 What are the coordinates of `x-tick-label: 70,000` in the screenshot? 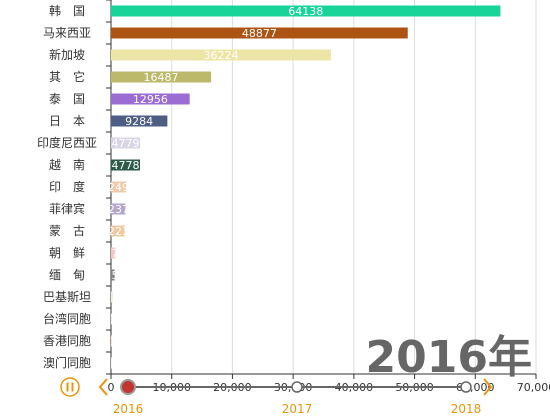 It's located at (533, 387).